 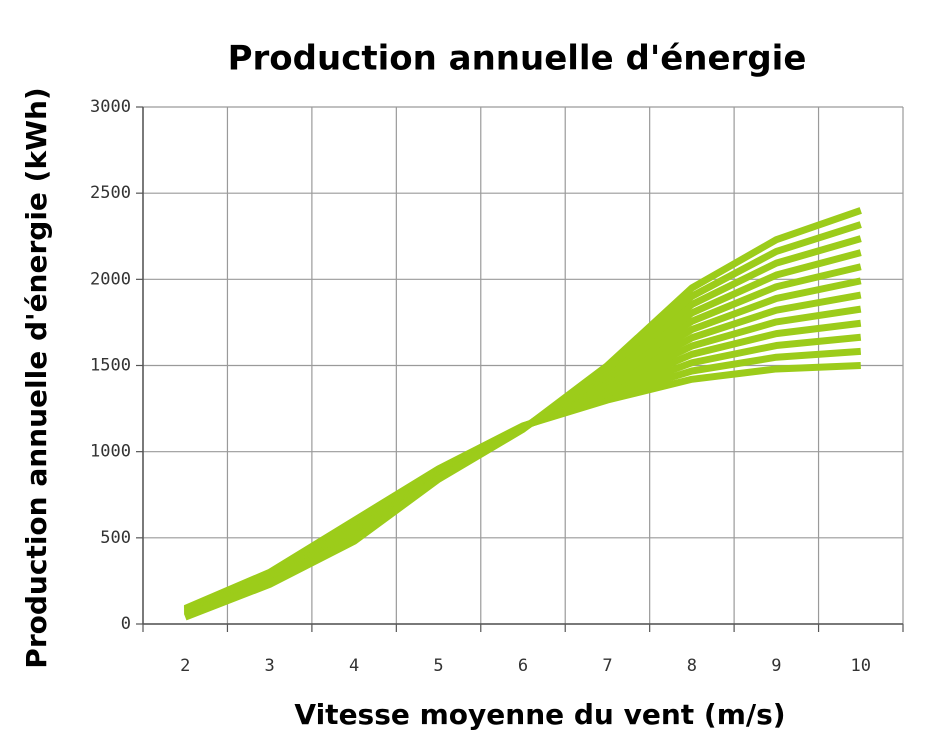 I want to click on x-tick-label: 8, so click(x=692, y=666).